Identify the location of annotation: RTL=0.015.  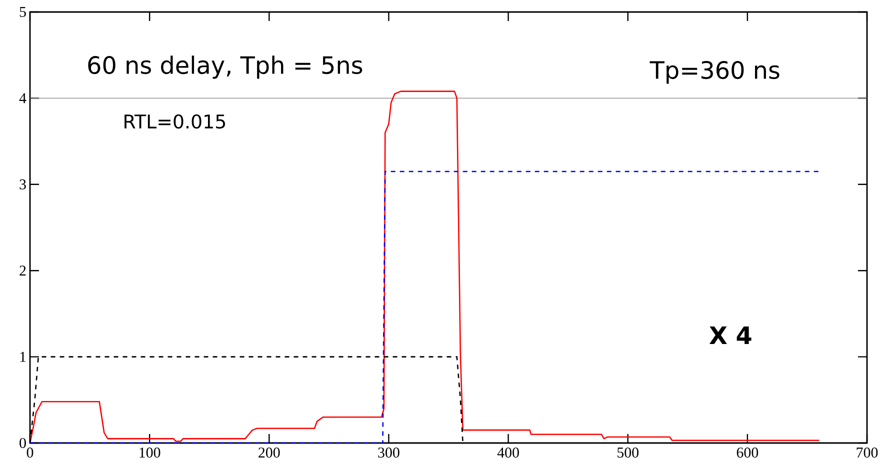
(175, 121).